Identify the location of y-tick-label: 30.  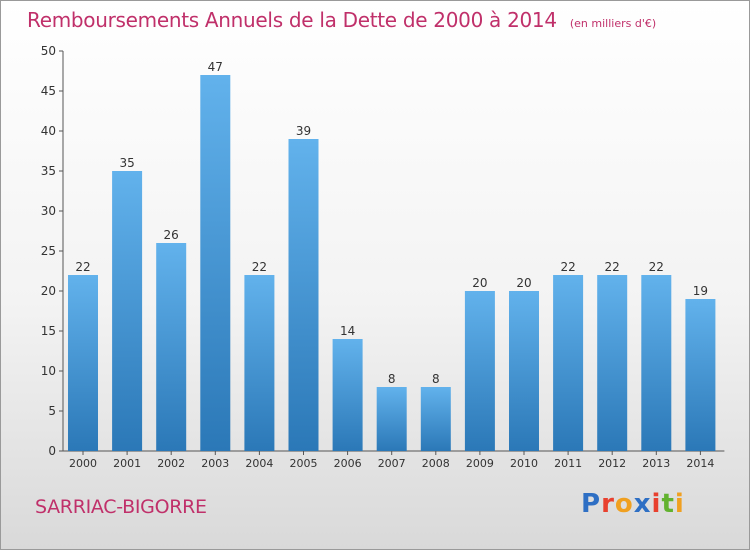
(48, 211).